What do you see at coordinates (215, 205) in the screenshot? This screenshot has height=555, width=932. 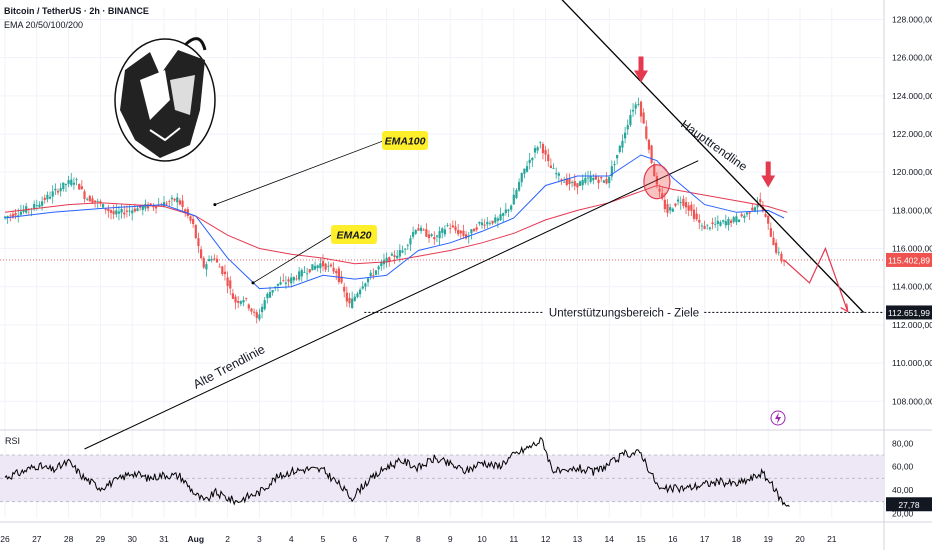 I see `ema100-anchor-dot` at bounding box center [215, 205].